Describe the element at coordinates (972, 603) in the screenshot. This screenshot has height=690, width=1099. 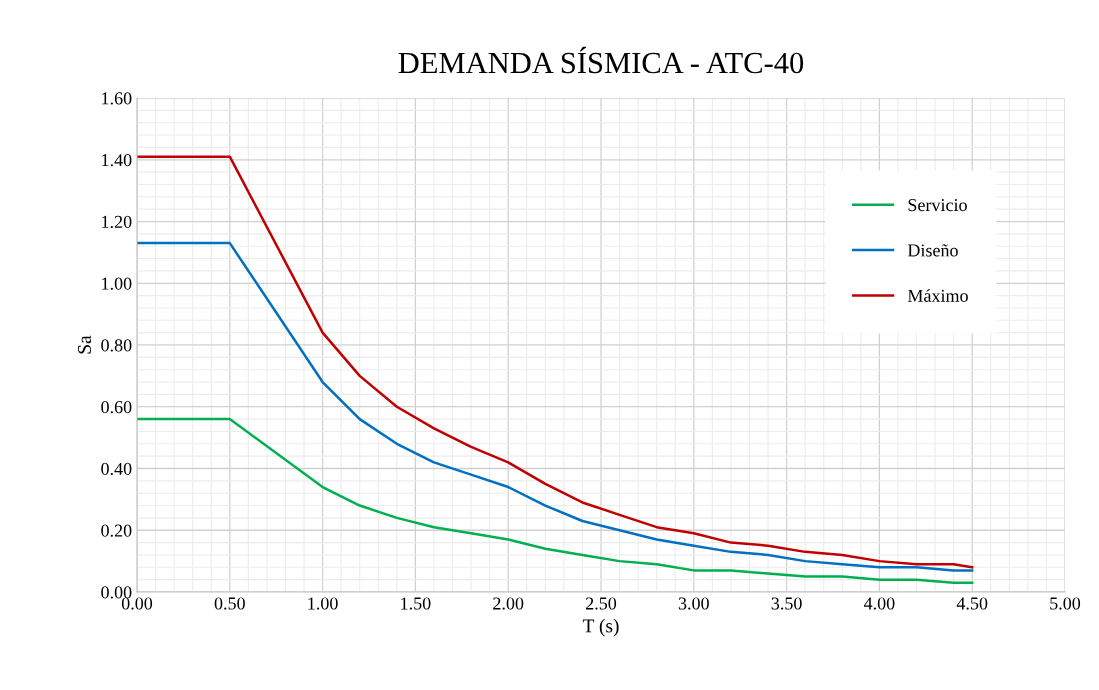
I see `x-tick-label: 4.50` at that location.